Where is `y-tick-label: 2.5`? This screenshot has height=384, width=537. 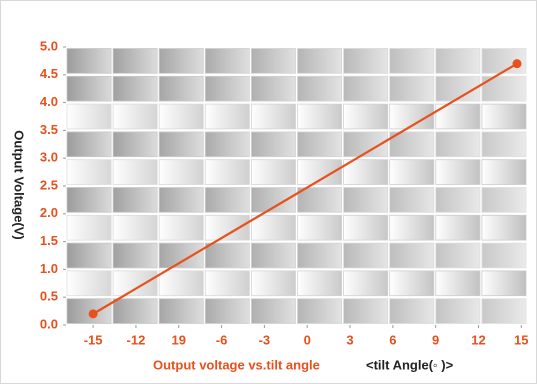 y-tick-label: 2.5 is located at coordinates (49, 184).